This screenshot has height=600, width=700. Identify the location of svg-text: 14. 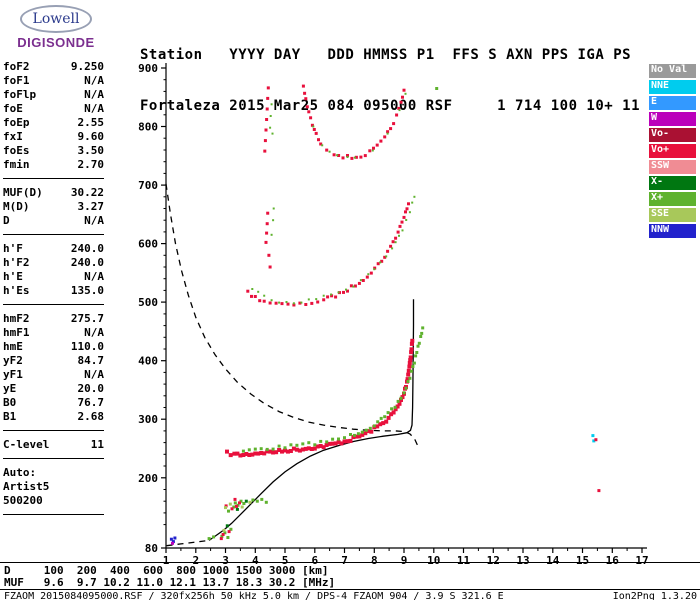
(553, 560).